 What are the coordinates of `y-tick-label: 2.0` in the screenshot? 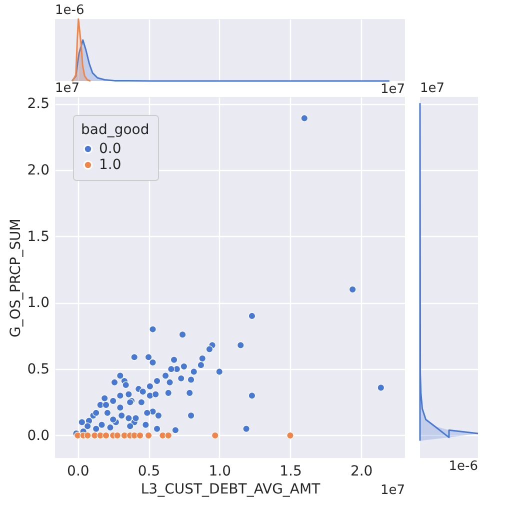 It's located at (38, 170).